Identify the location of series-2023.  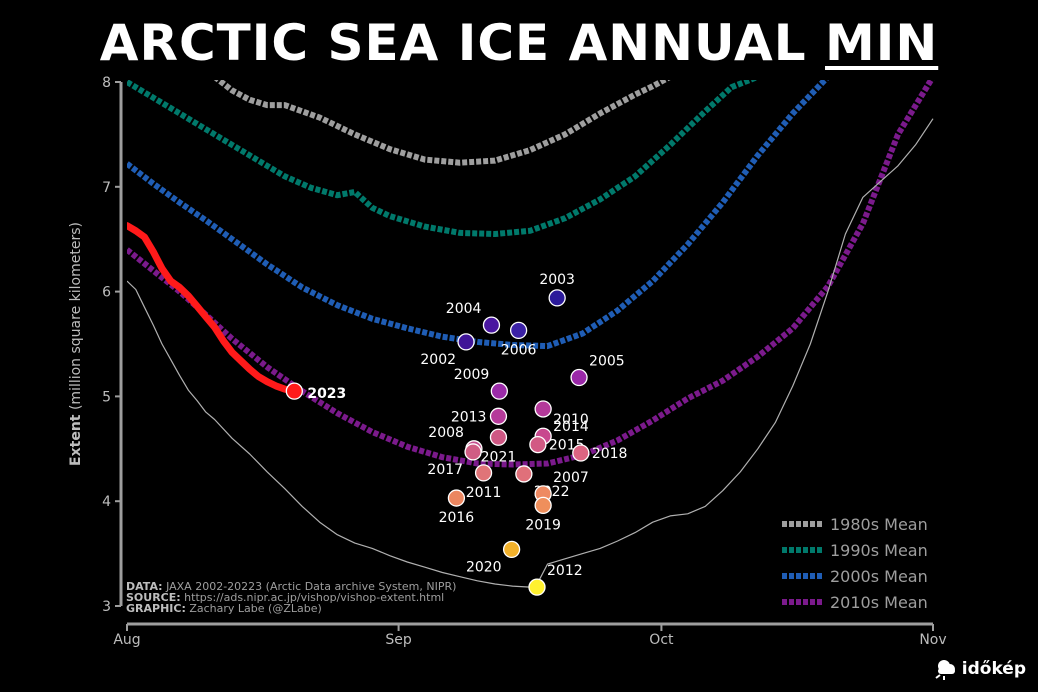
(212, 308).